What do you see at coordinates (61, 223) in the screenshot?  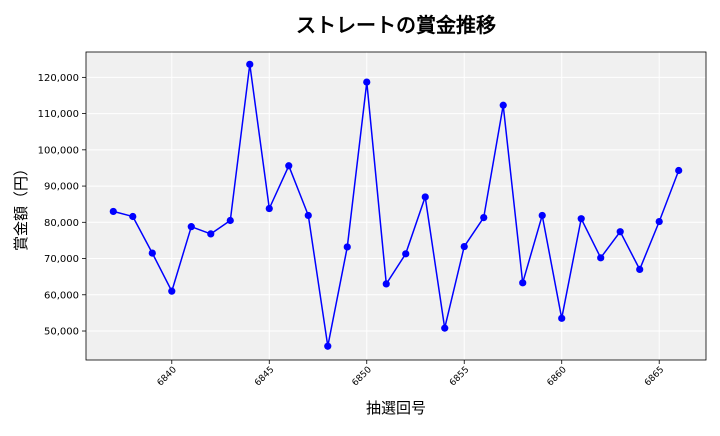 I see `y-tick-label: 80,000` at bounding box center [61, 223].